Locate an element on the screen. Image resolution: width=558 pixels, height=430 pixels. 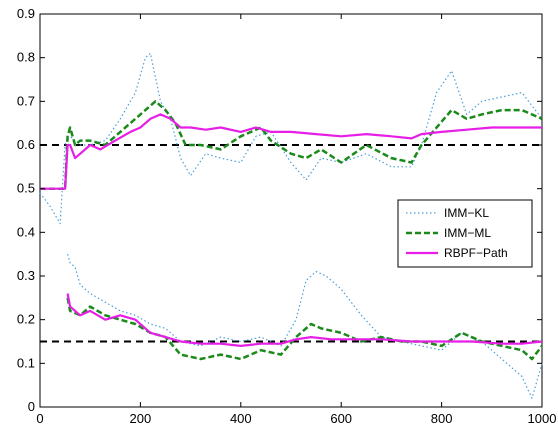
y-tick-label: 0 is located at coordinates (31, 406).